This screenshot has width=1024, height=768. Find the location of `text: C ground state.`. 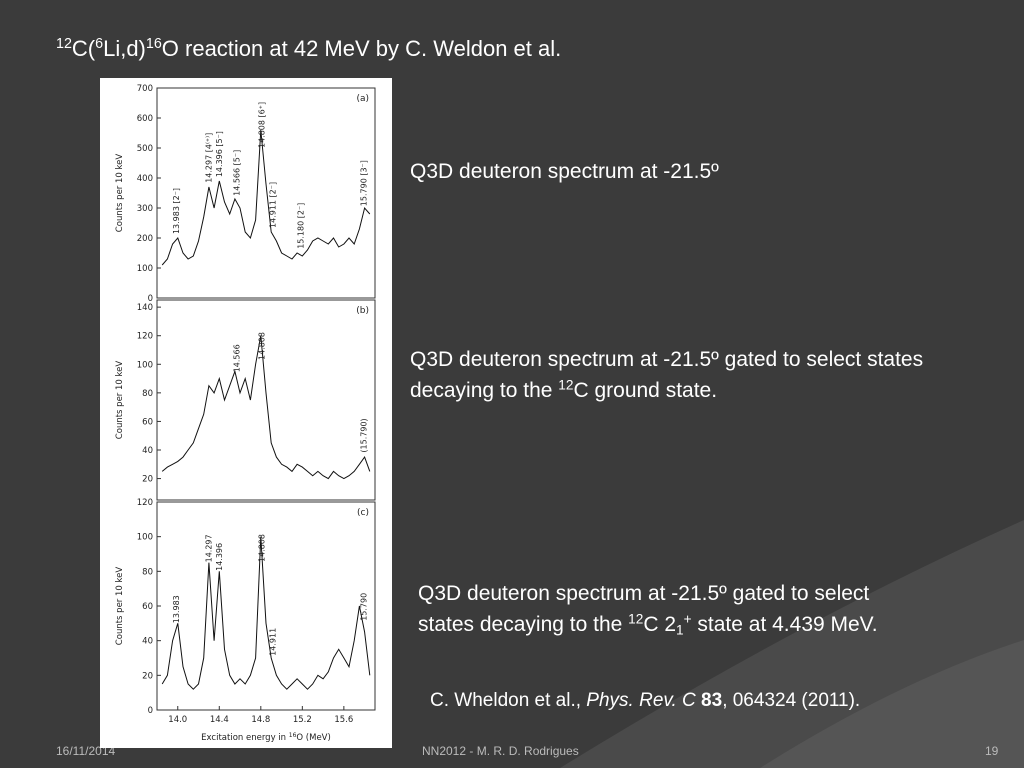

text: C ground state. is located at coordinates (645, 390).